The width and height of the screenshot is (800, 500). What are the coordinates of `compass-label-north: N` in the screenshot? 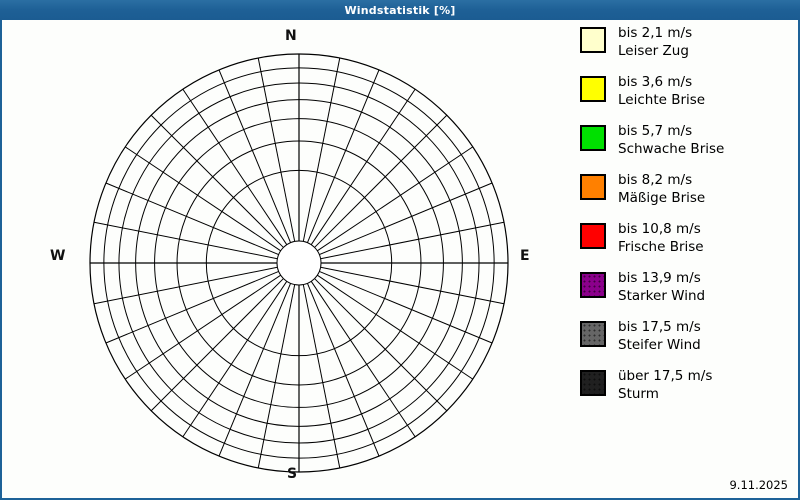 It's located at (291, 36).